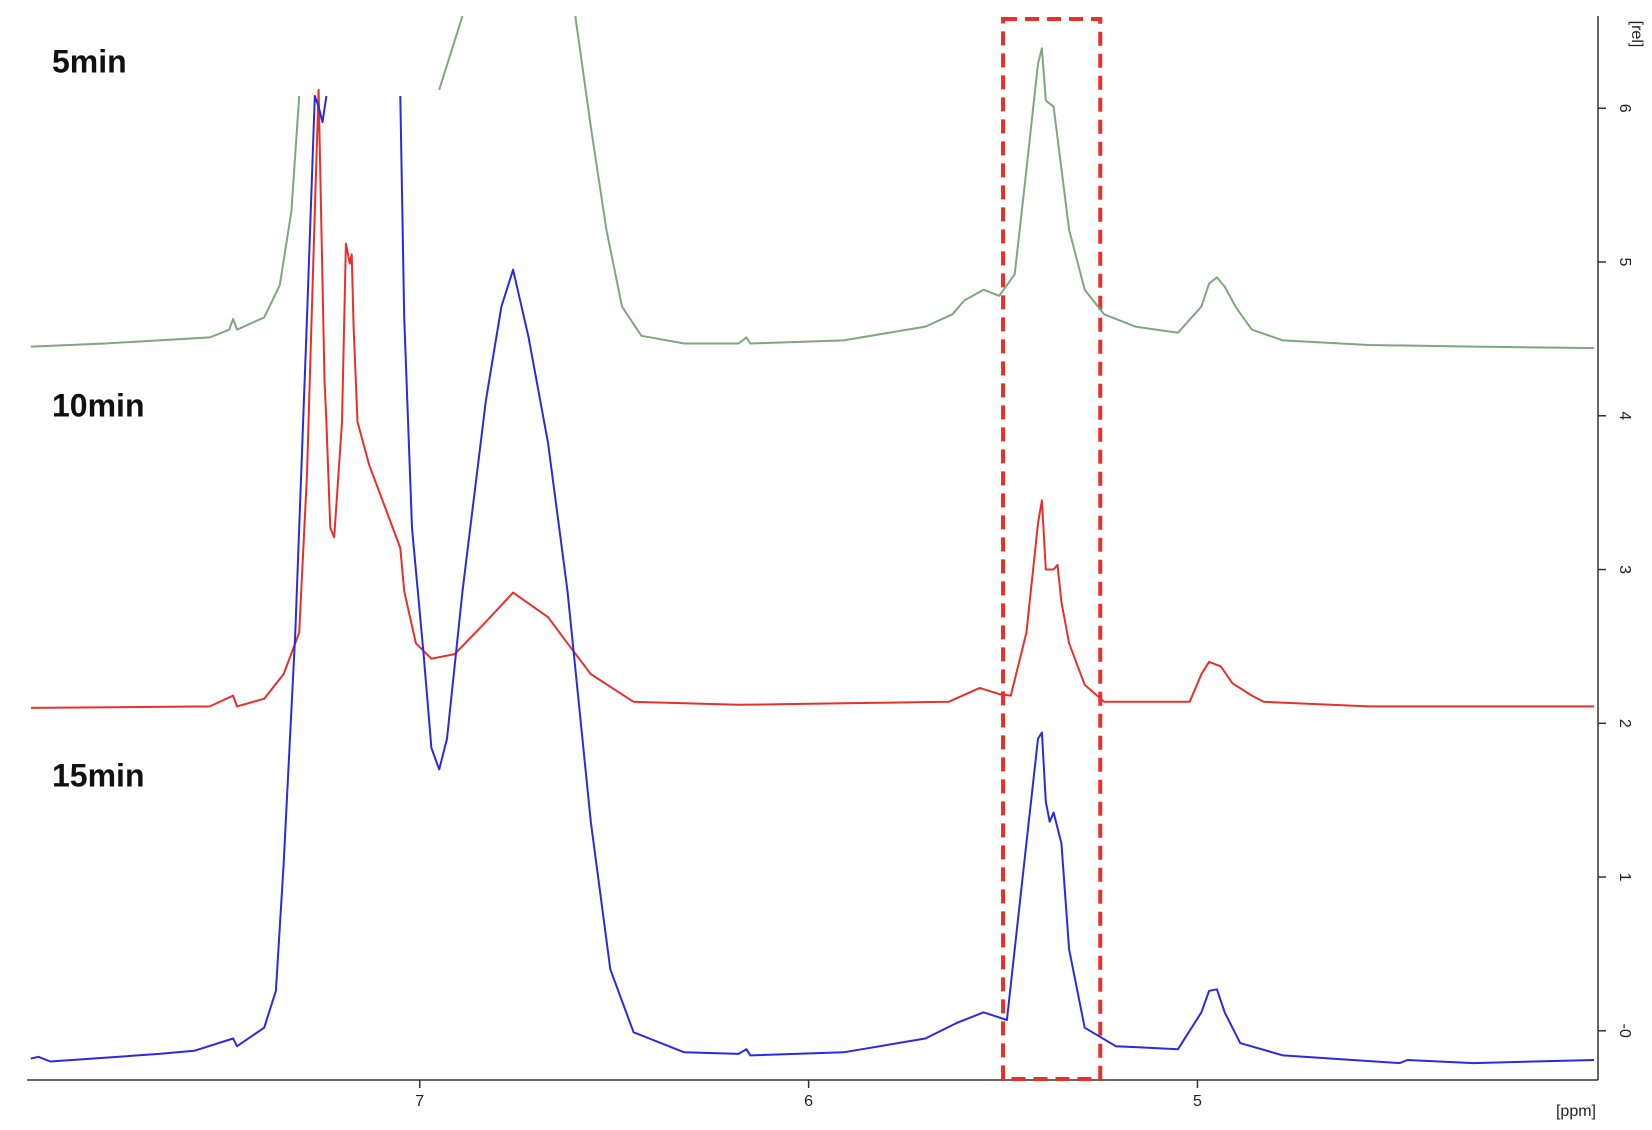 The height and width of the screenshot is (1130, 1652). What do you see at coordinates (419, 1101) in the screenshot?
I see `x-tick-label: 7` at bounding box center [419, 1101].